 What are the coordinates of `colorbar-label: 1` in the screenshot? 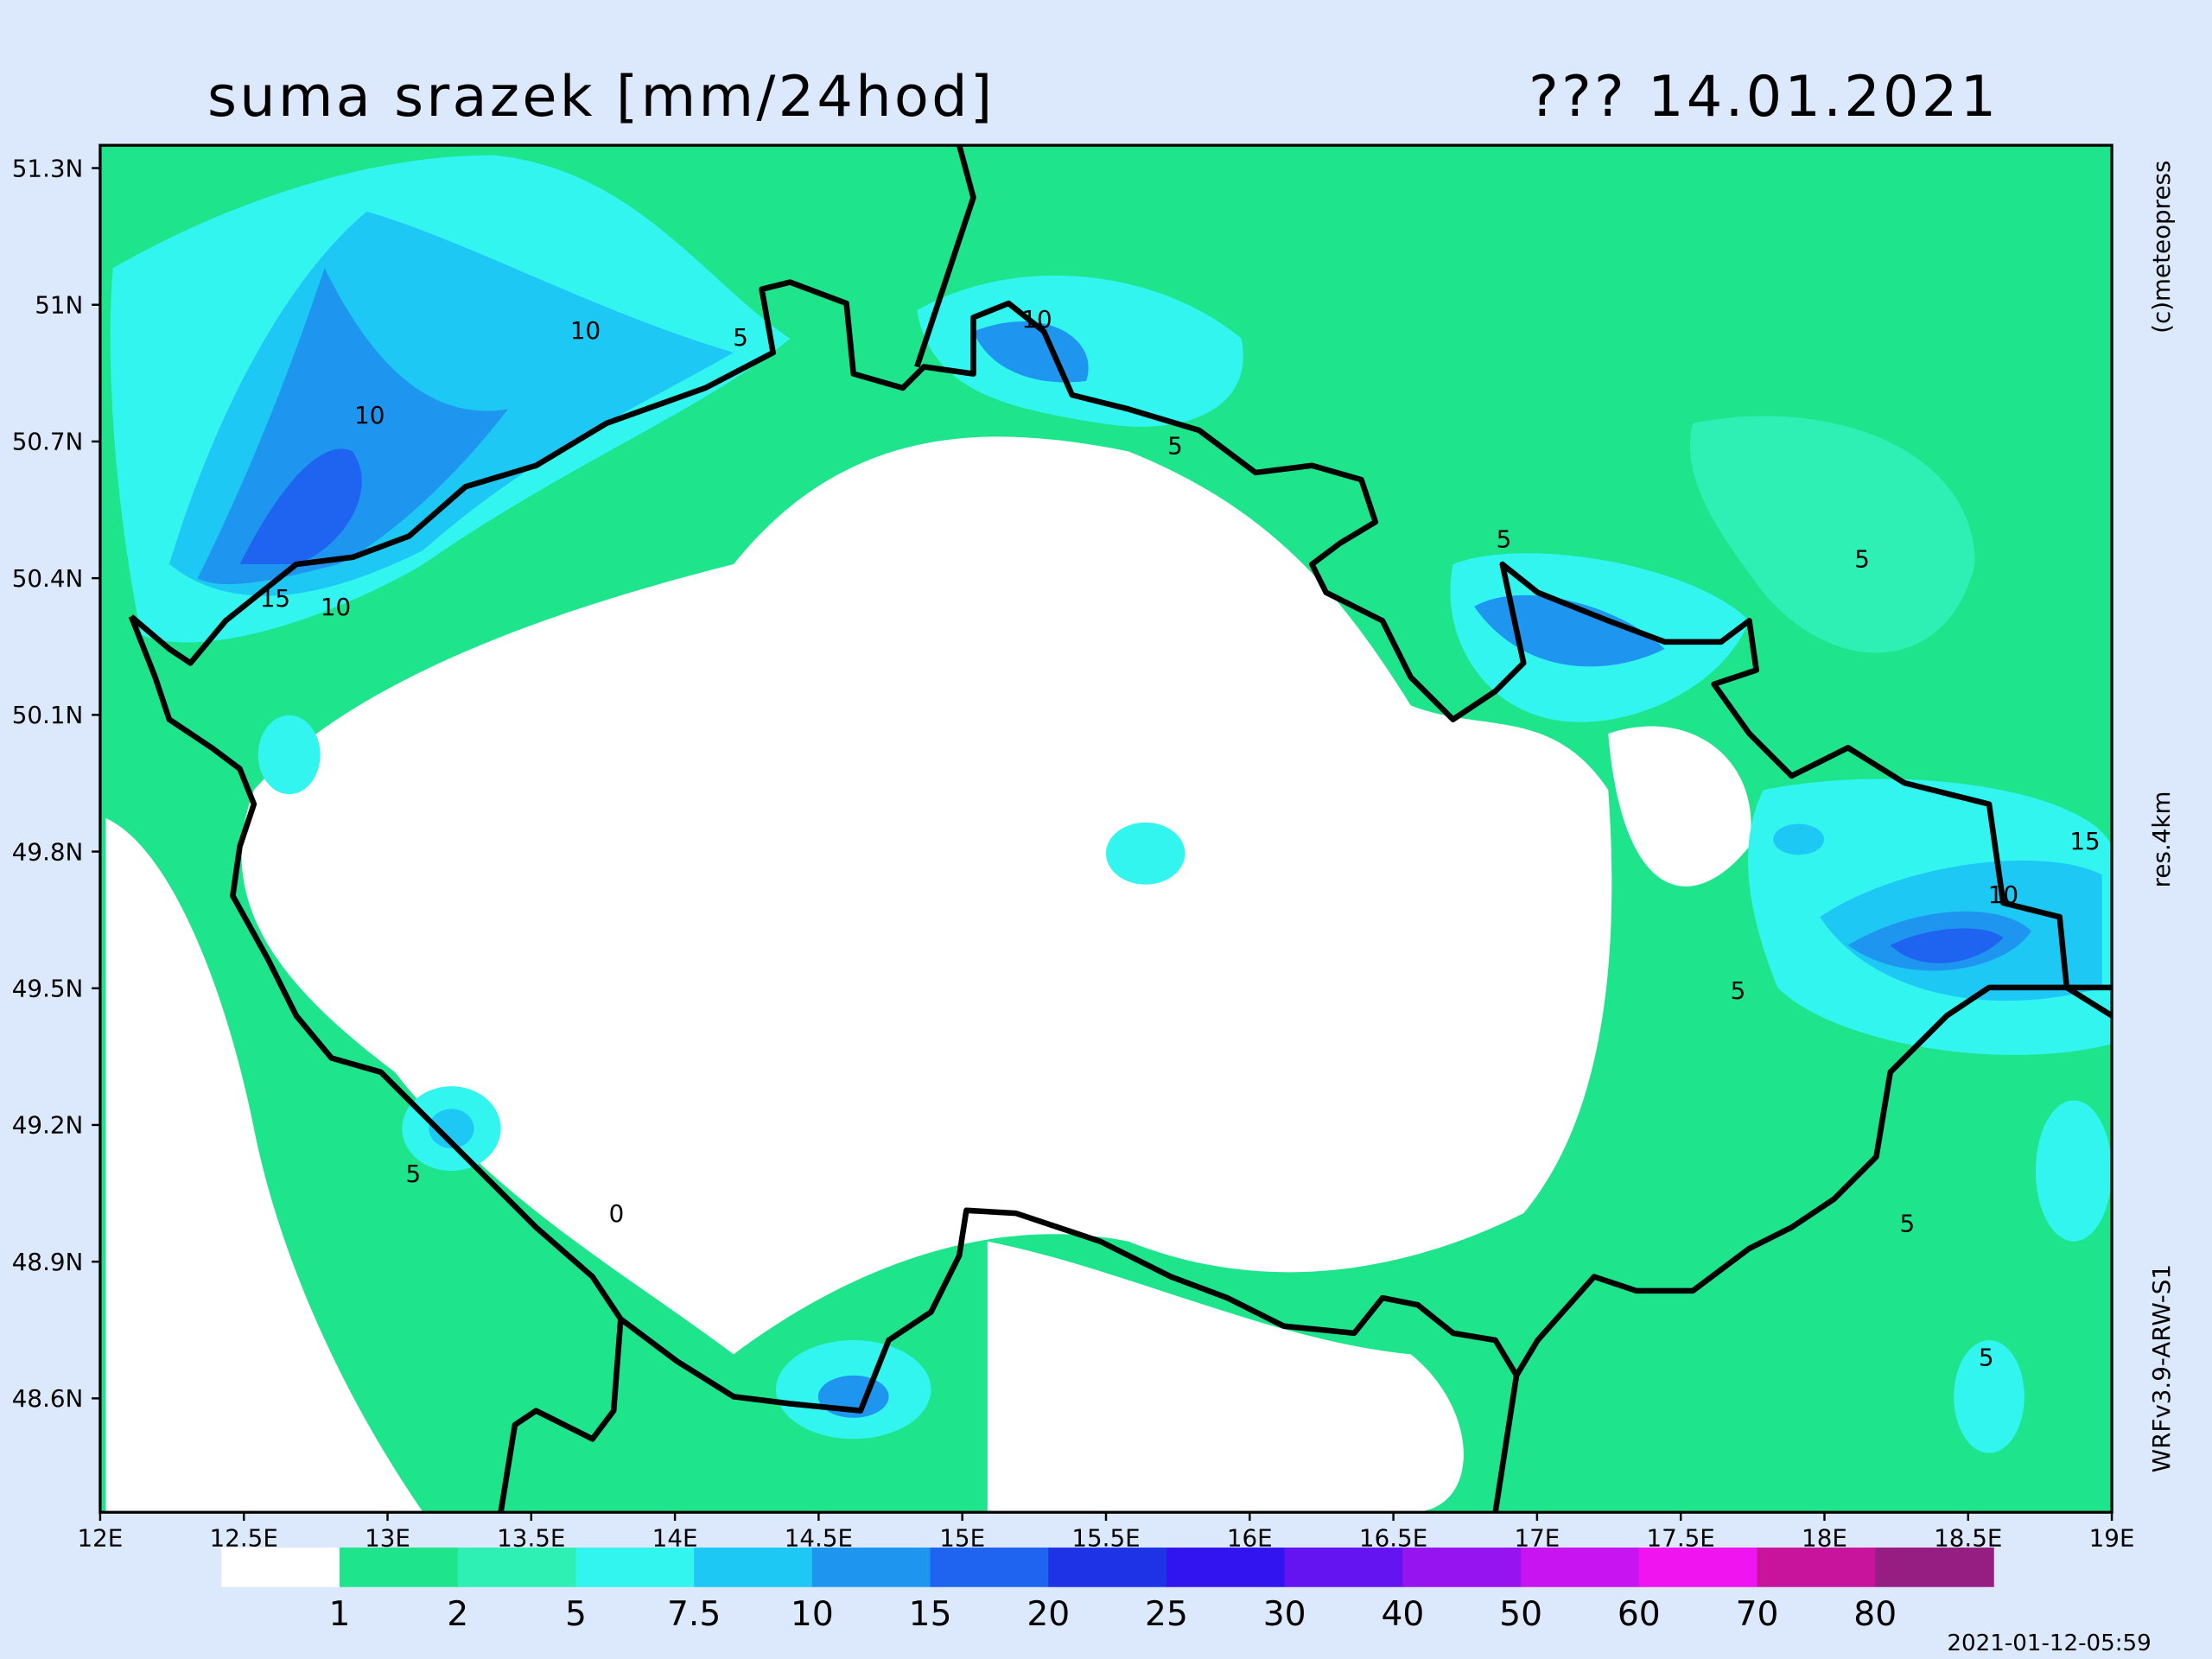 It's located at (340, 1614).